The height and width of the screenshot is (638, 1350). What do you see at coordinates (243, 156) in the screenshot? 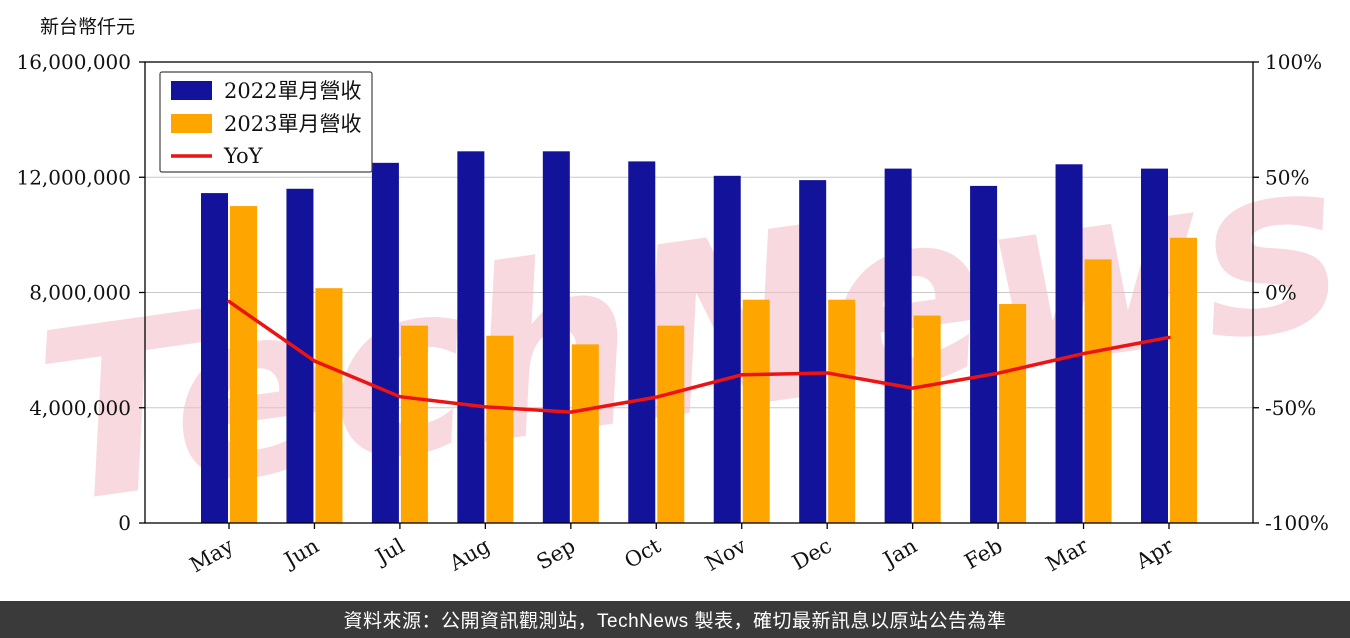
I see `legend-label-yoy: YoY` at bounding box center [243, 156].